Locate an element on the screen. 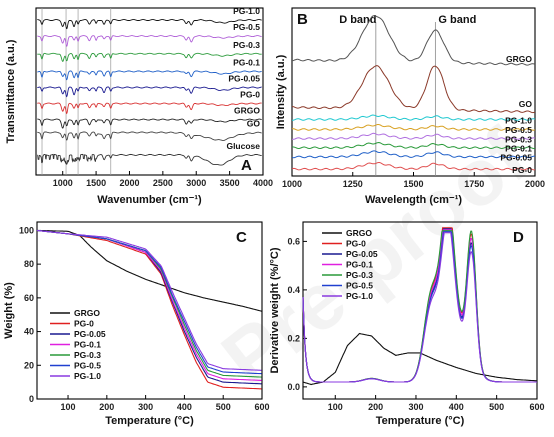 The width and height of the screenshot is (554, 437). panel-b-series-label-go: GO is located at coordinates (526, 104).